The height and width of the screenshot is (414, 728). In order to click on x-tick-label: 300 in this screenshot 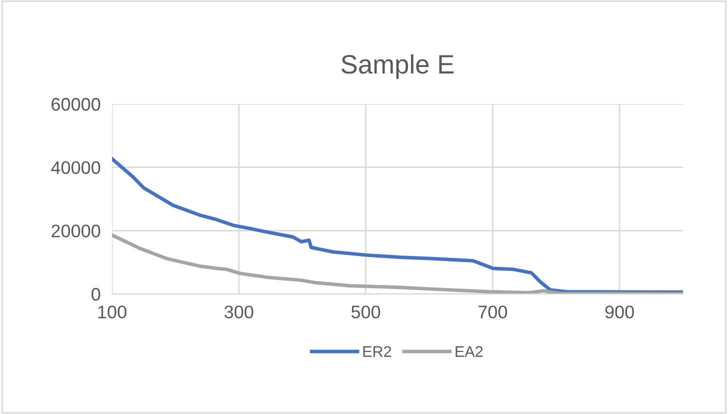, I will do `click(239, 312)`.